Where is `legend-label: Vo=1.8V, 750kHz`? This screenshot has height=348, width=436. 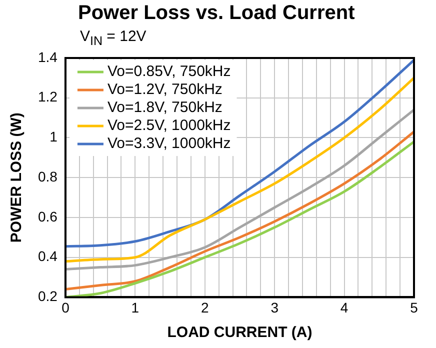 legend-label: Vo=1.8V, 750kHz is located at coordinates (164, 107).